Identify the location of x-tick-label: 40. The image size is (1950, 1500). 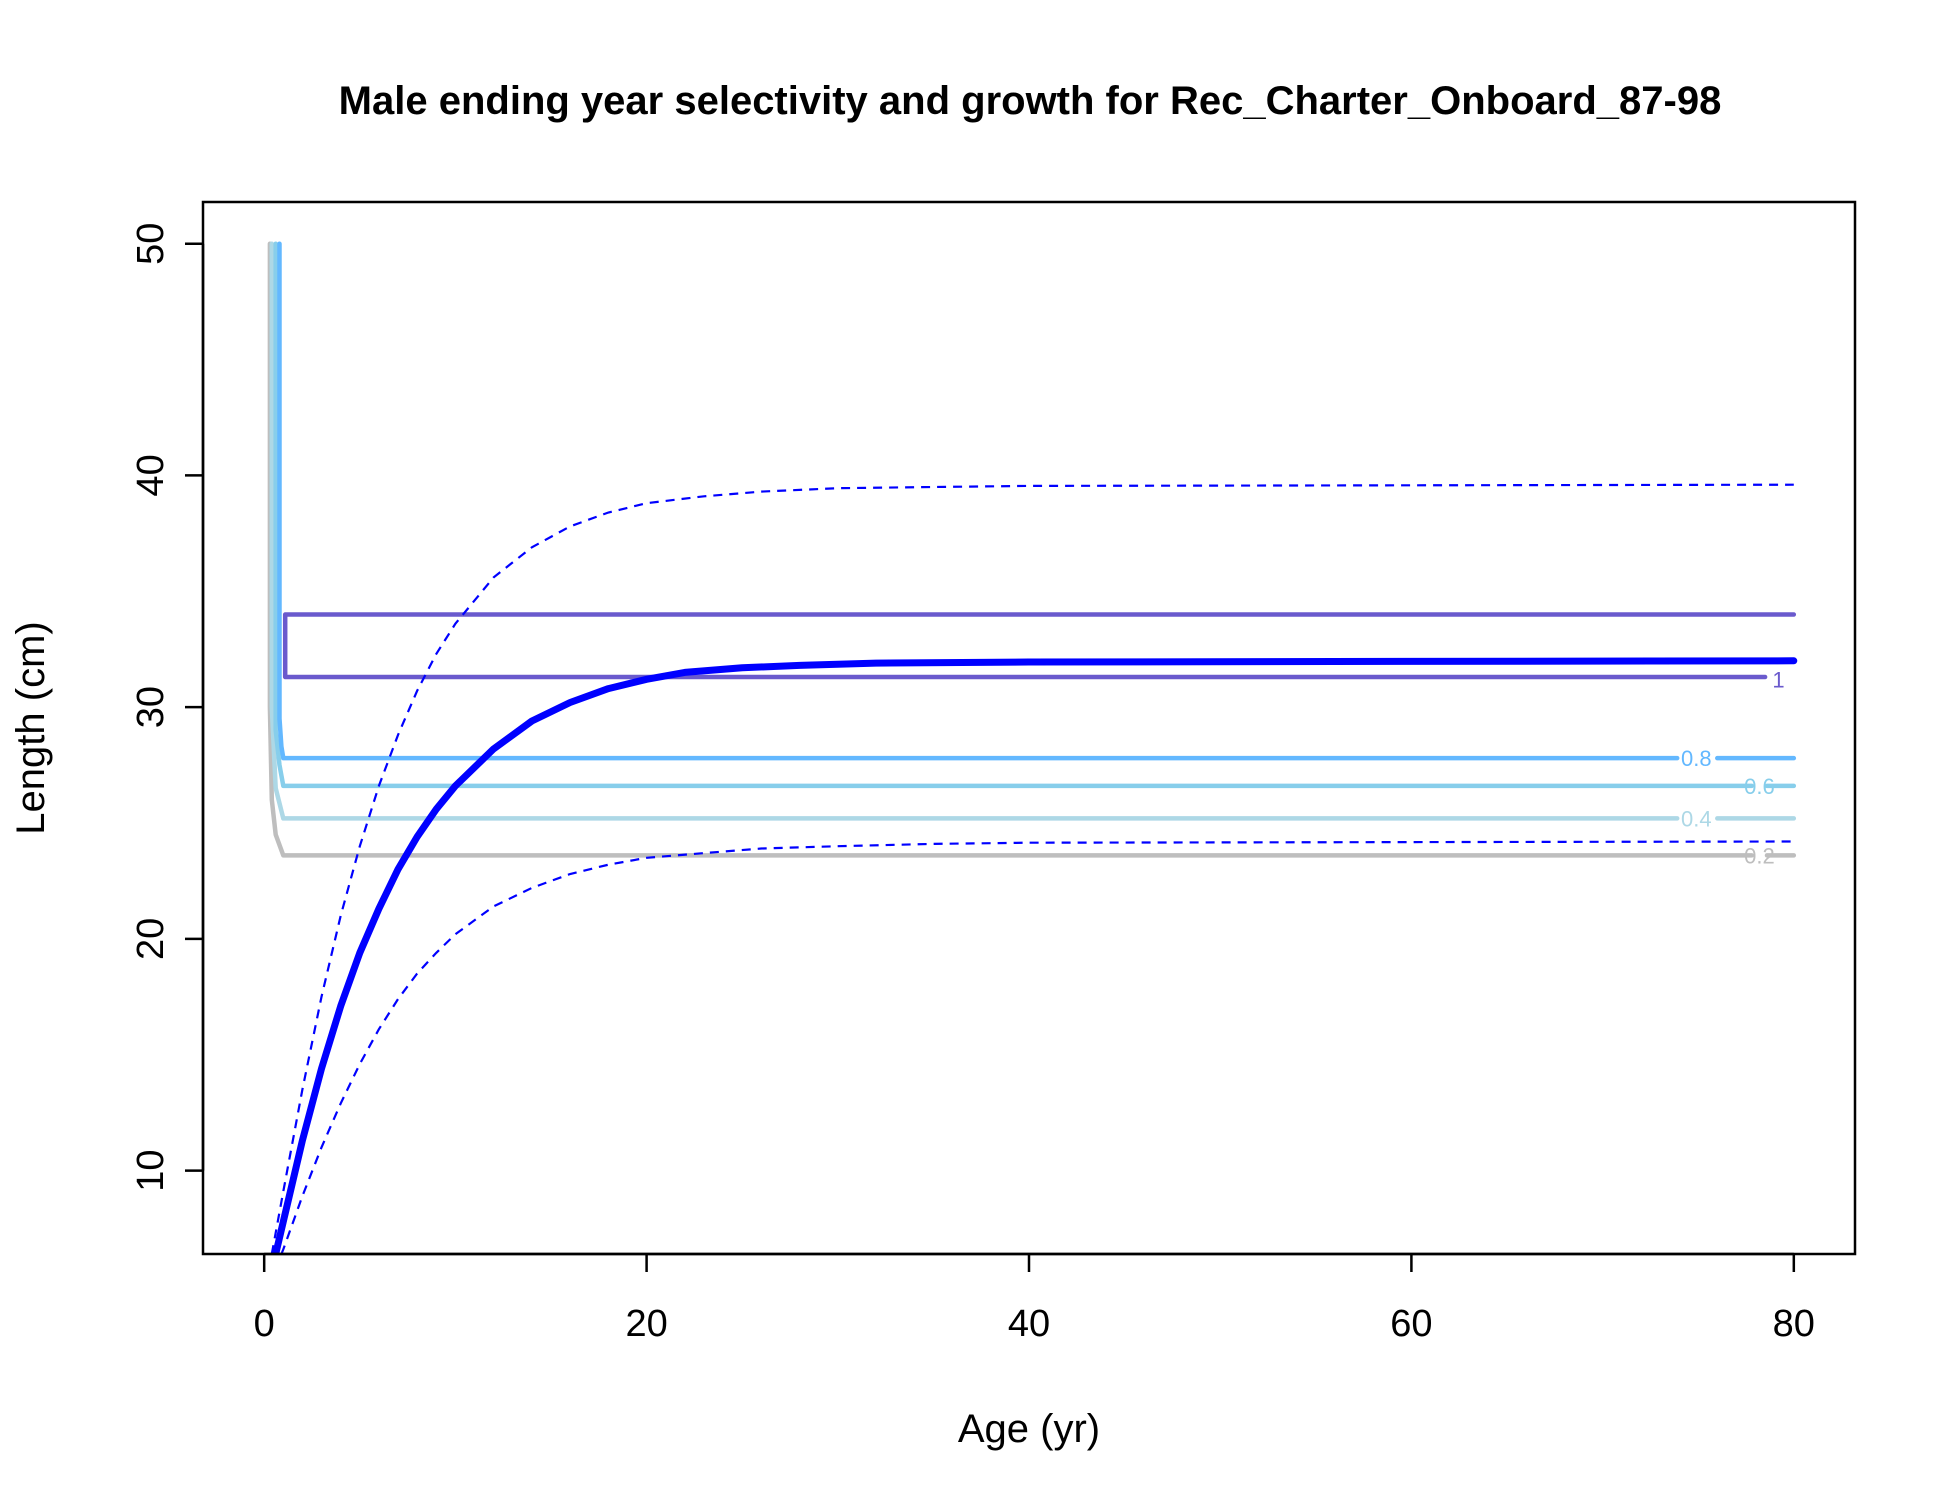
(1029, 1324).